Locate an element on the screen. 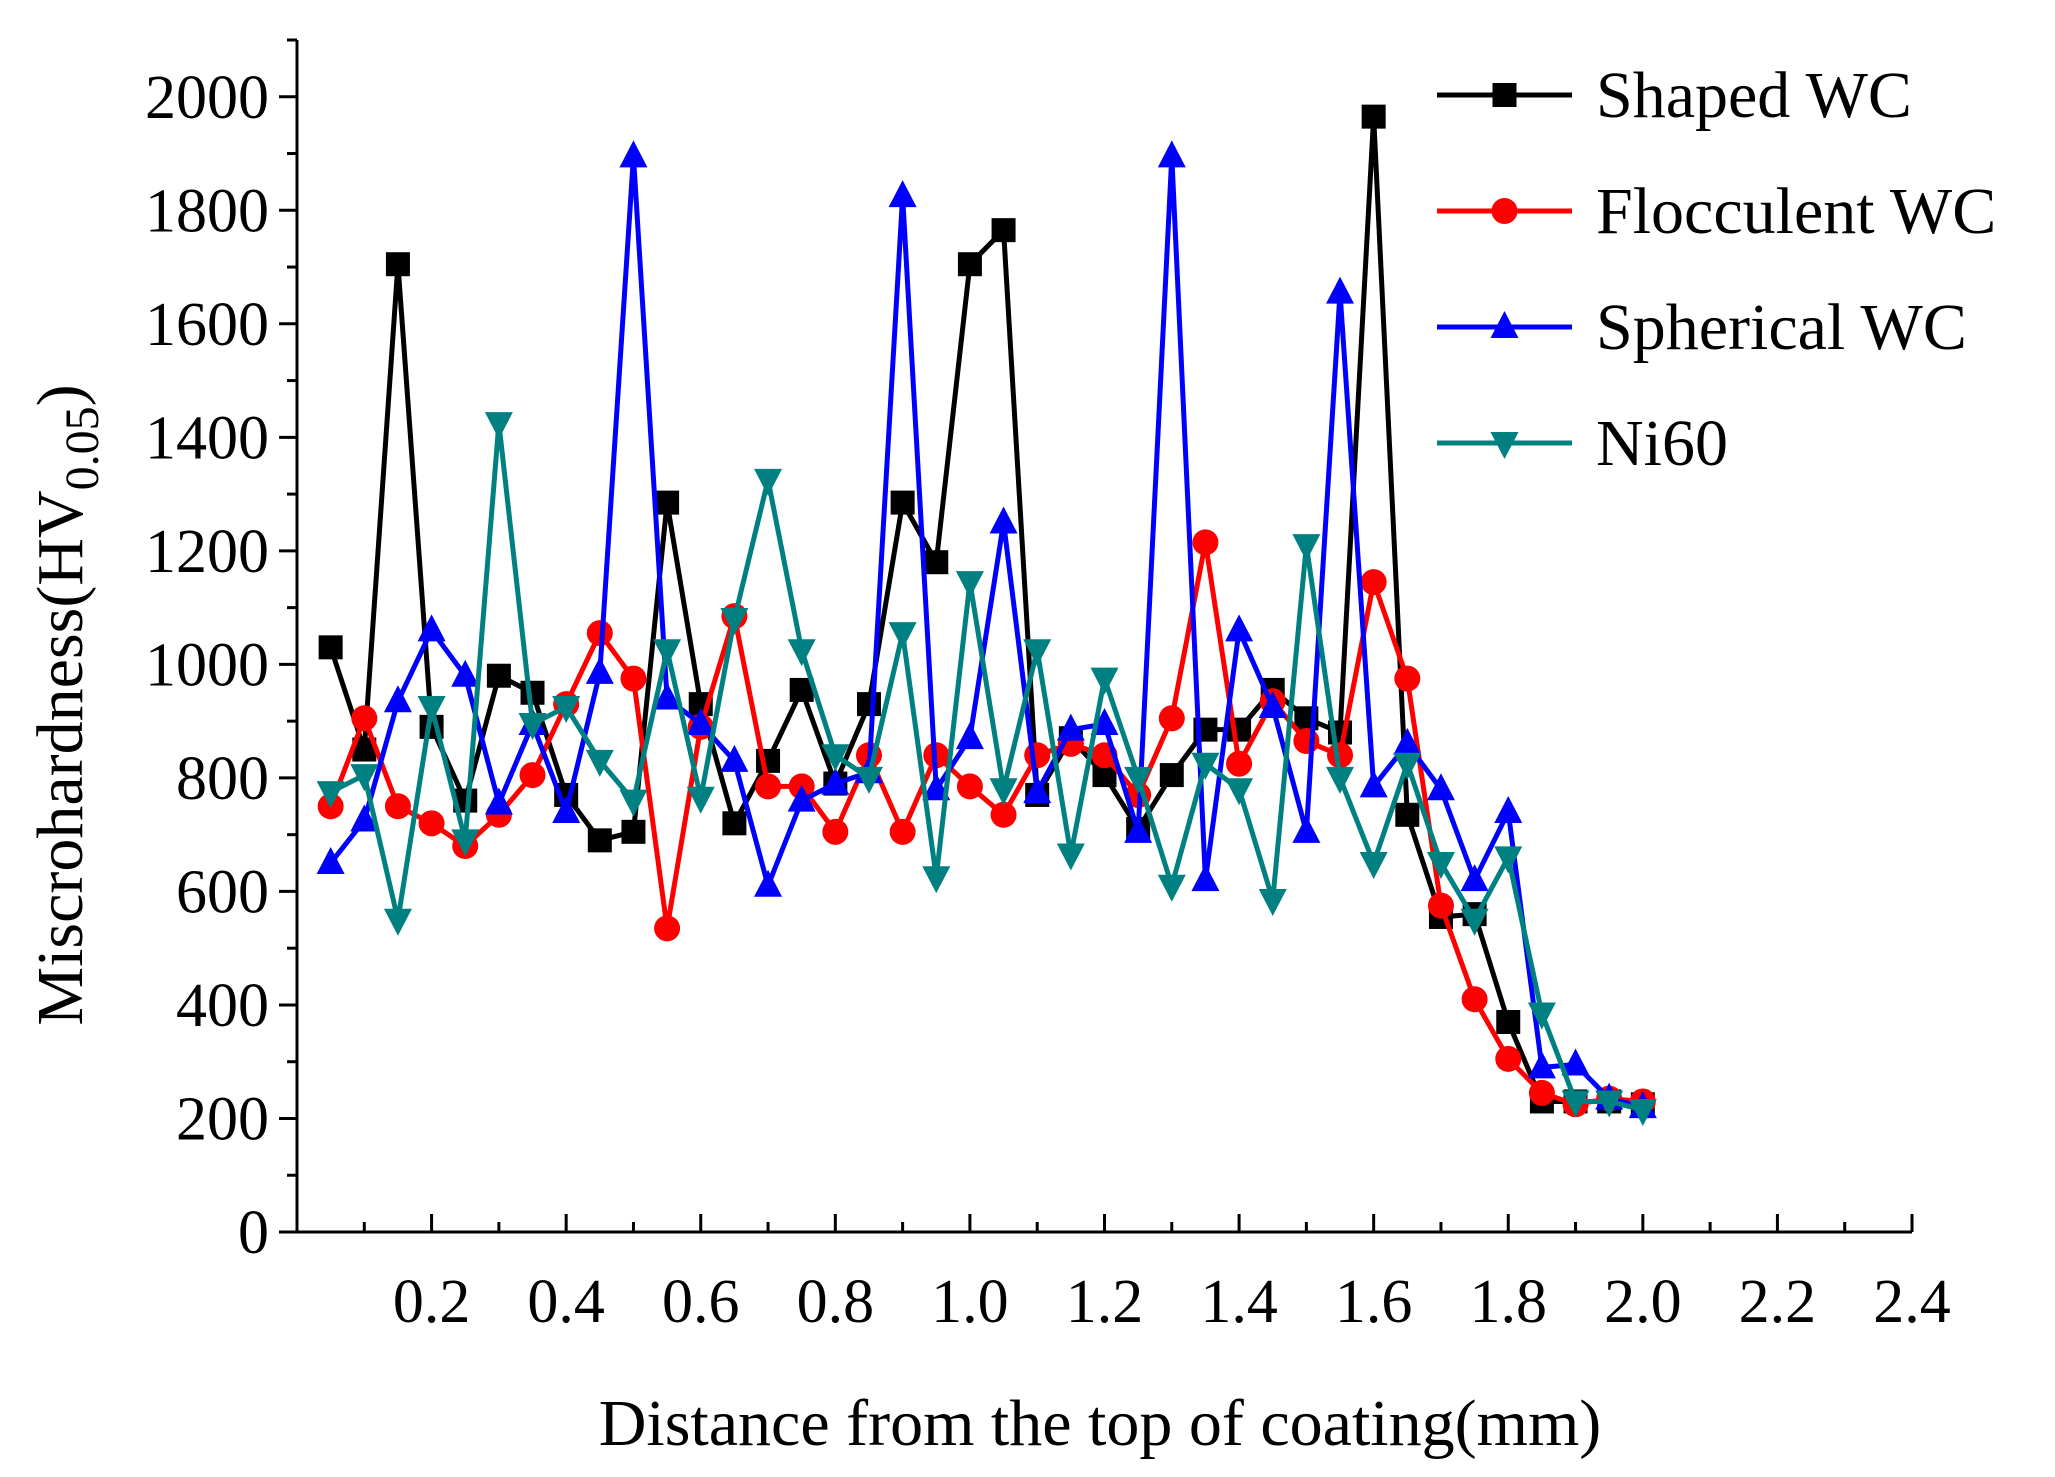 The width and height of the screenshot is (2055, 1477). y-tick-label: 0 is located at coordinates (253, 1233).